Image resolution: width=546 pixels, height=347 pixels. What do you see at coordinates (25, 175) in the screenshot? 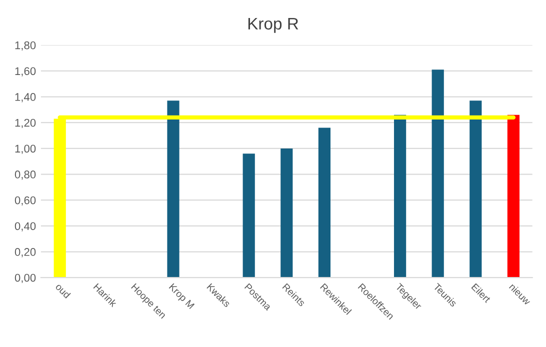
I see `y-tick-label: 0,80` at bounding box center [25, 175].